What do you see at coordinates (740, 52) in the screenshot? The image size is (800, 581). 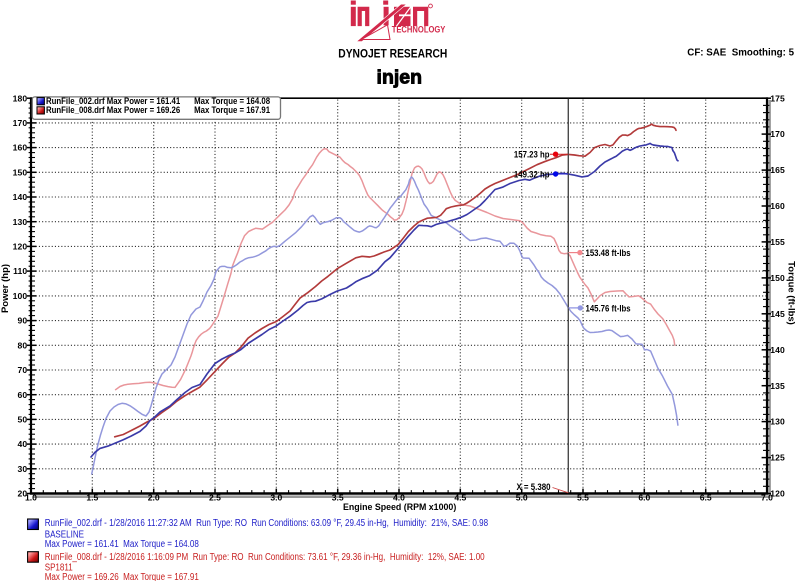 I see `svg-text: CF: SAE Smoothing: 5` at bounding box center [740, 52].